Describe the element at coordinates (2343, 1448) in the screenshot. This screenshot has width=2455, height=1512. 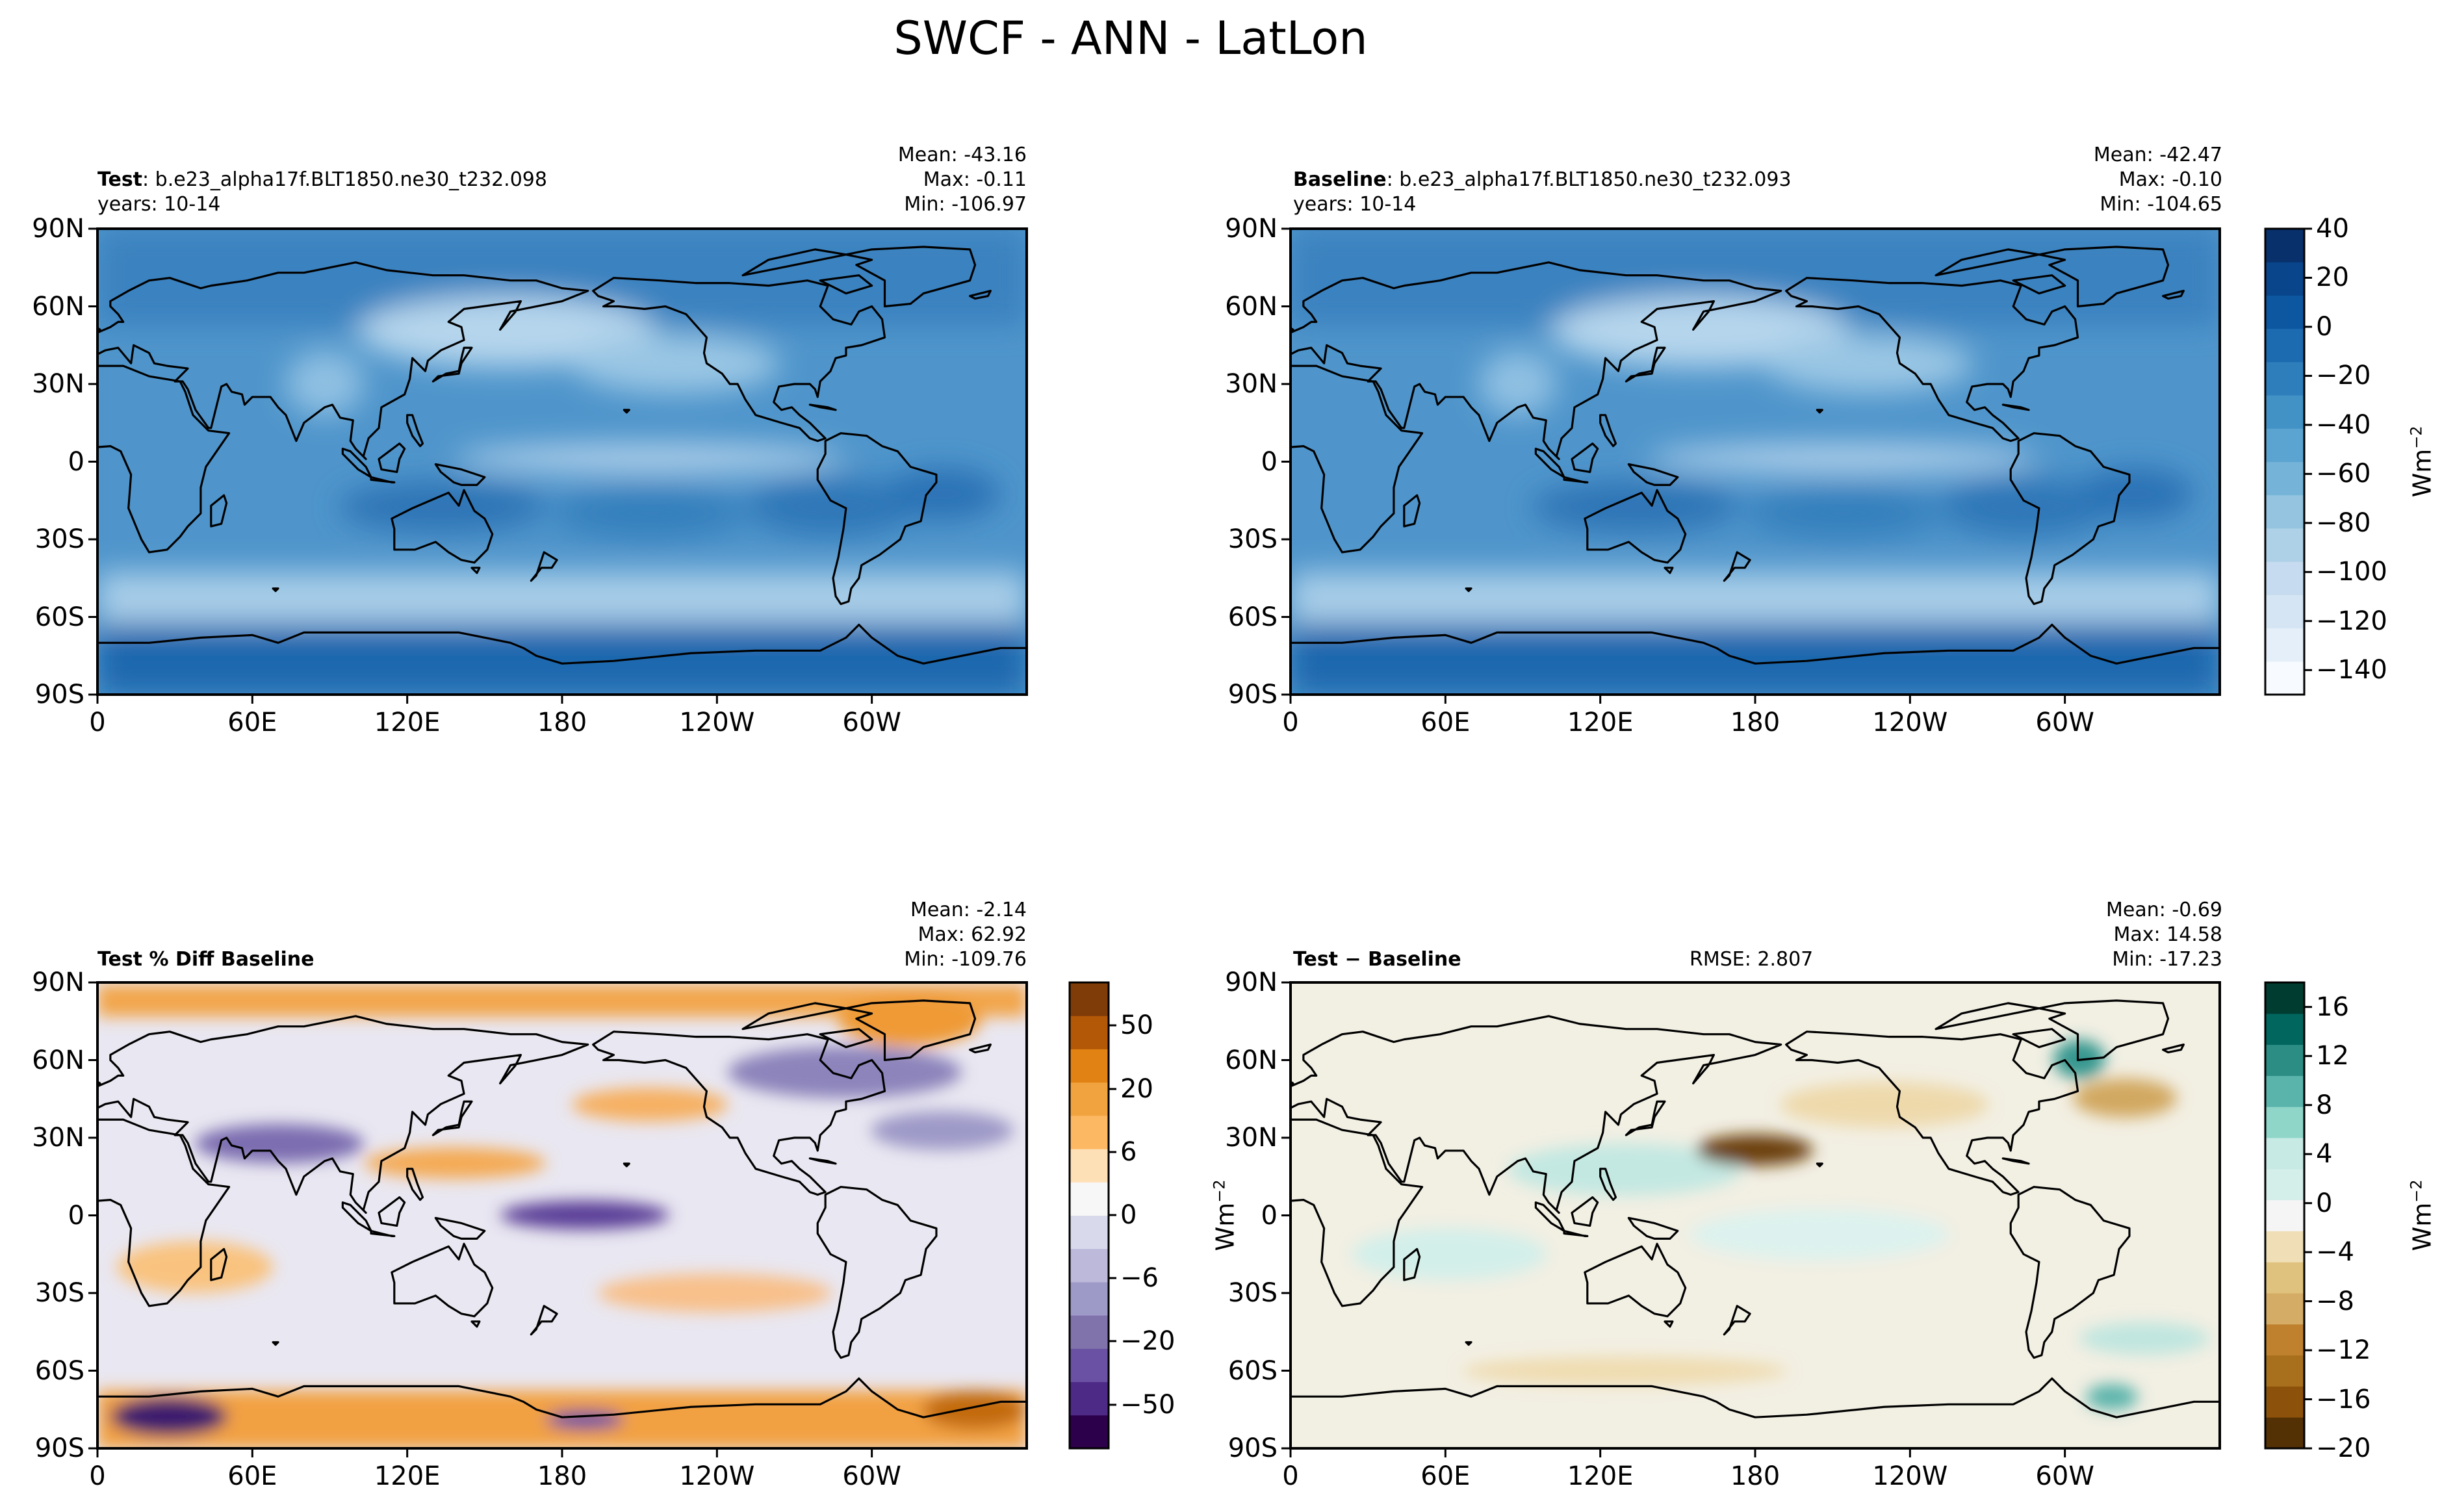
I see `colorbar-diff-label: −20` at that location.